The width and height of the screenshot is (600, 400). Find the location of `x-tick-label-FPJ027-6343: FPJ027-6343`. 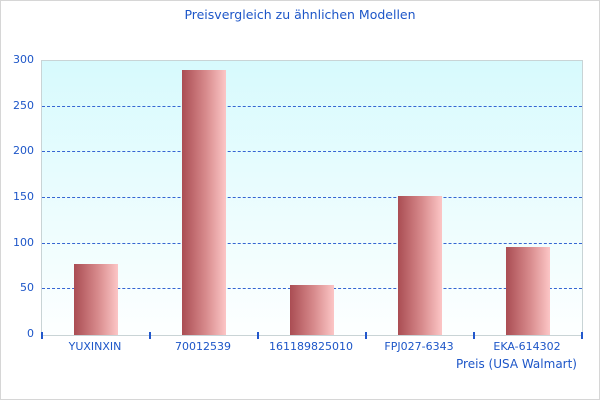

x-tick-label-FPJ027-6343: FPJ027-6343 is located at coordinates (419, 346).